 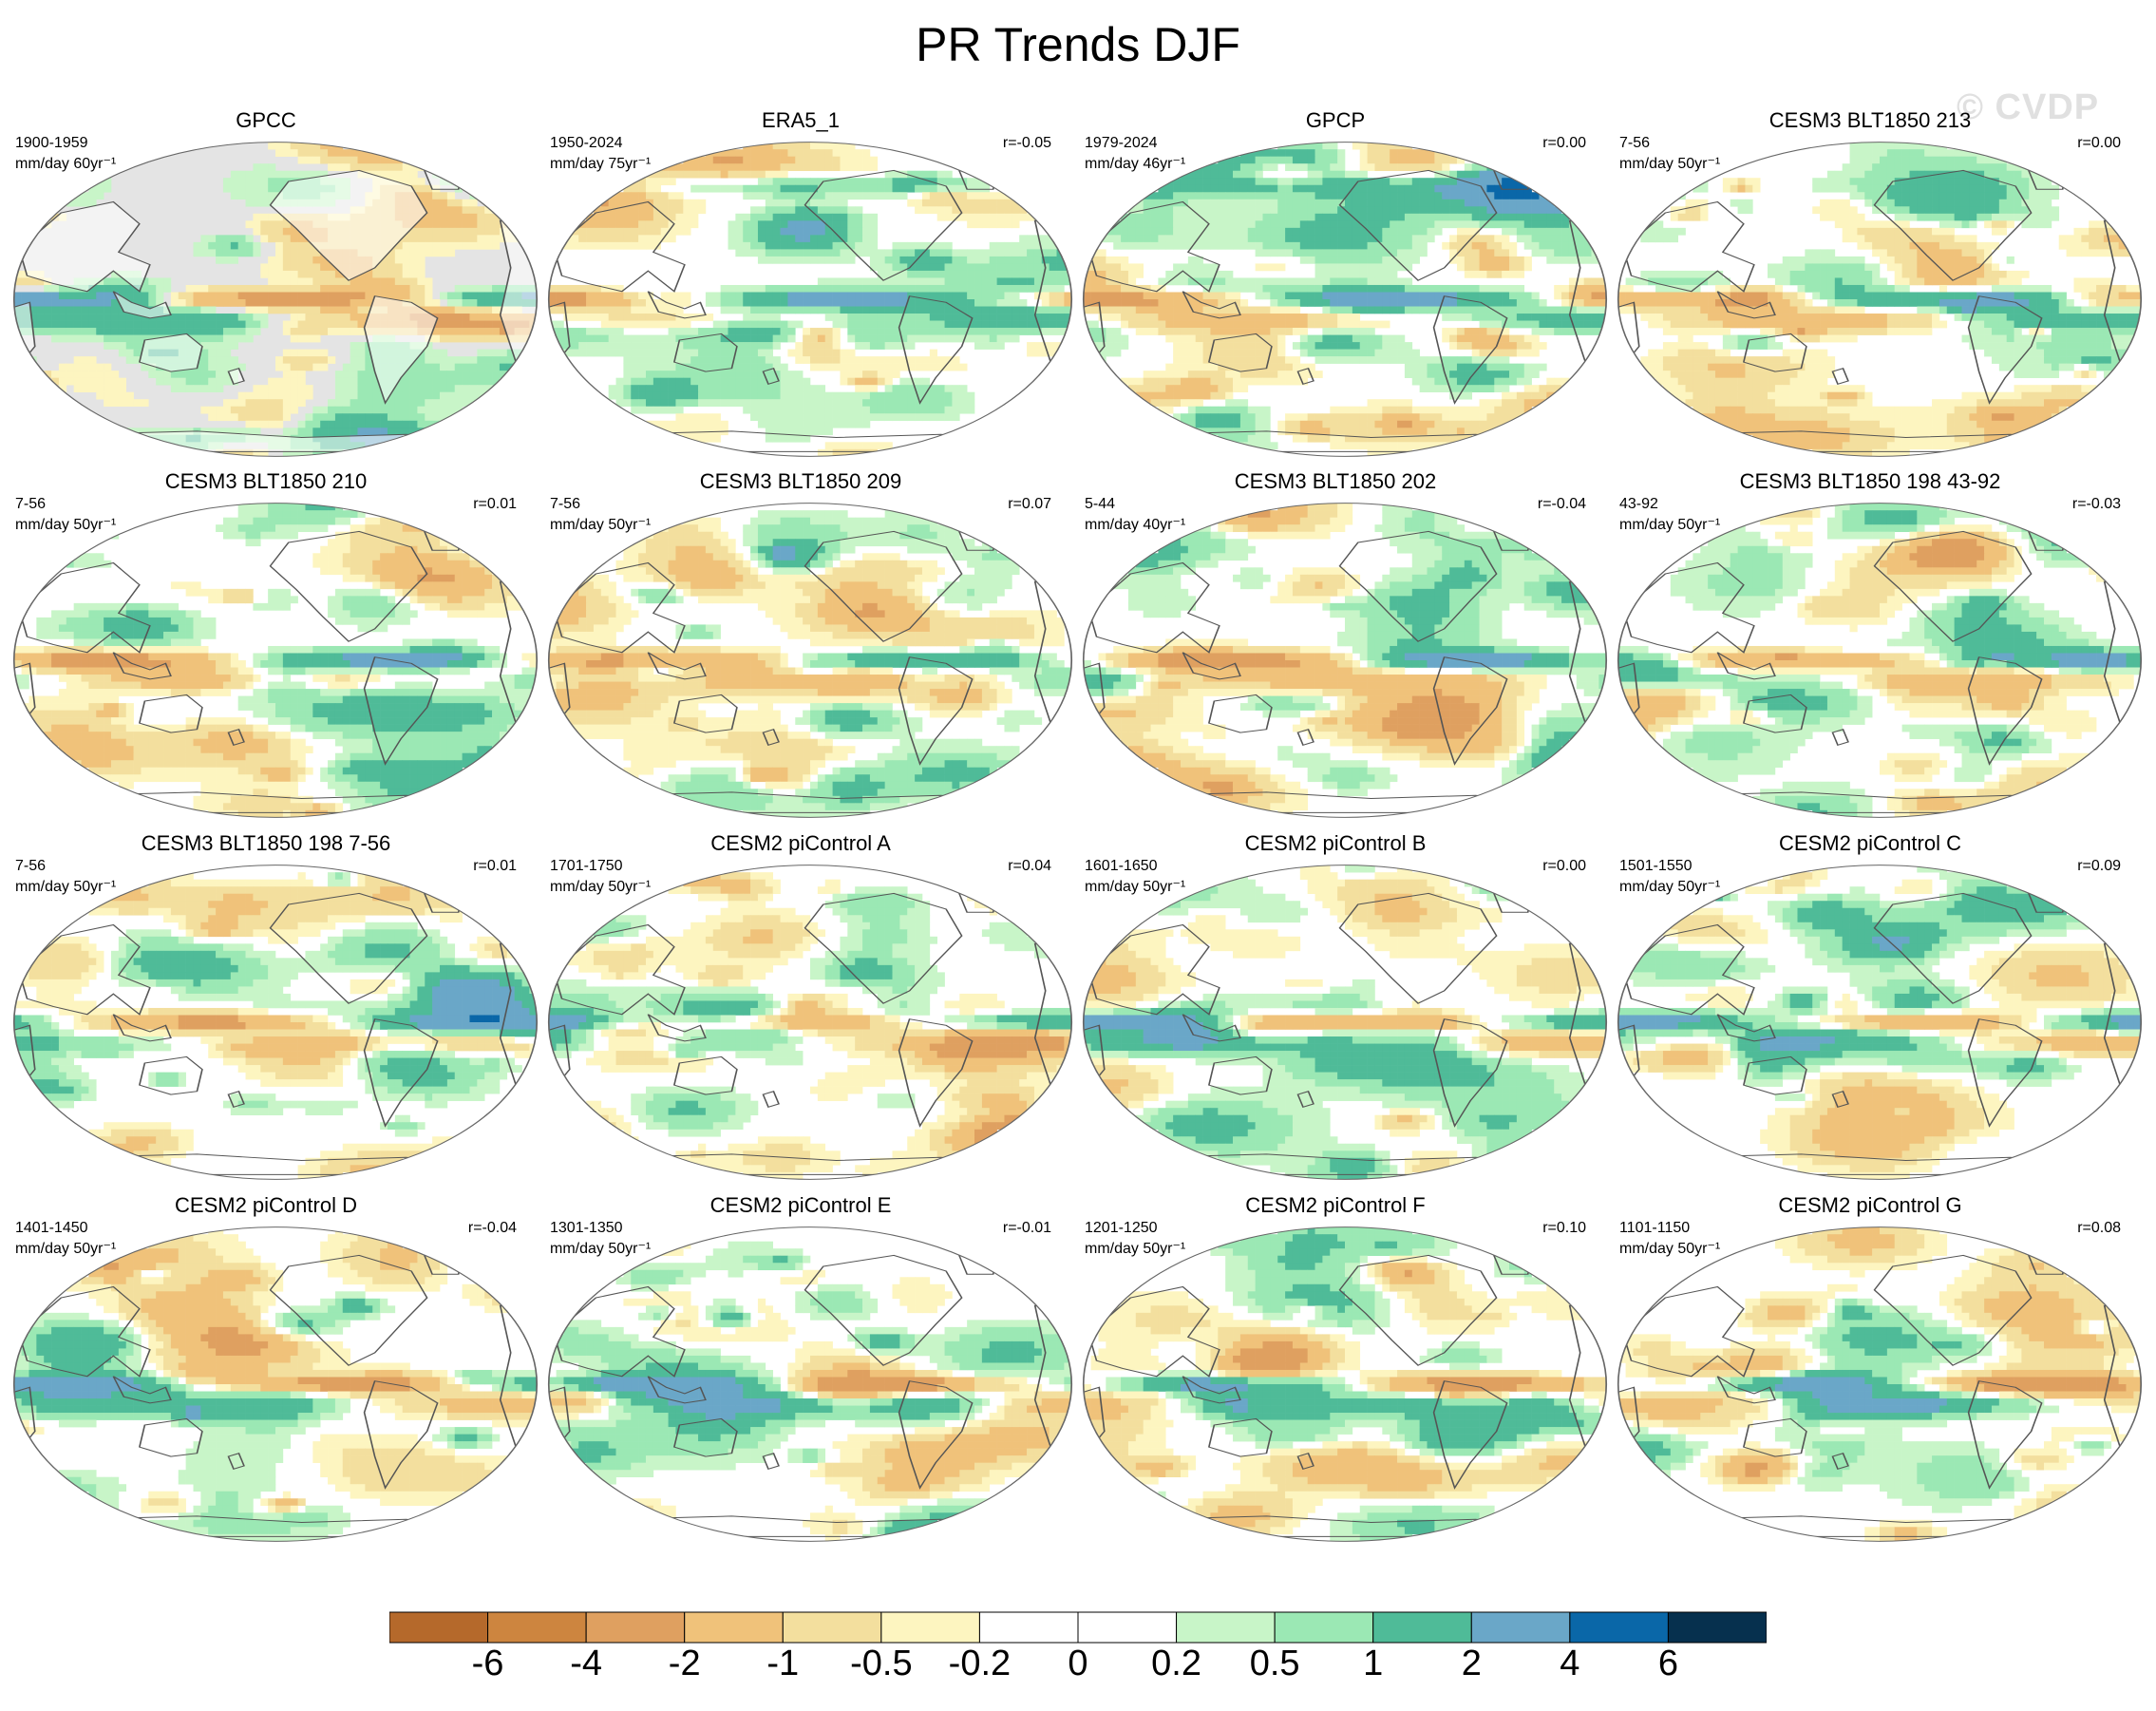 What do you see at coordinates (783, 1664) in the screenshot?
I see `colorbar-tick-label: -1` at bounding box center [783, 1664].